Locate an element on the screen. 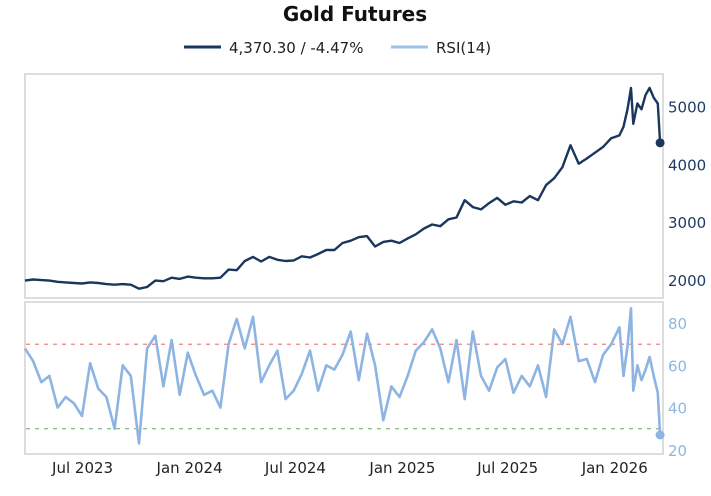 This screenshot has width=711, height=496. rsi-last-point is located at coordinates (660, 435).